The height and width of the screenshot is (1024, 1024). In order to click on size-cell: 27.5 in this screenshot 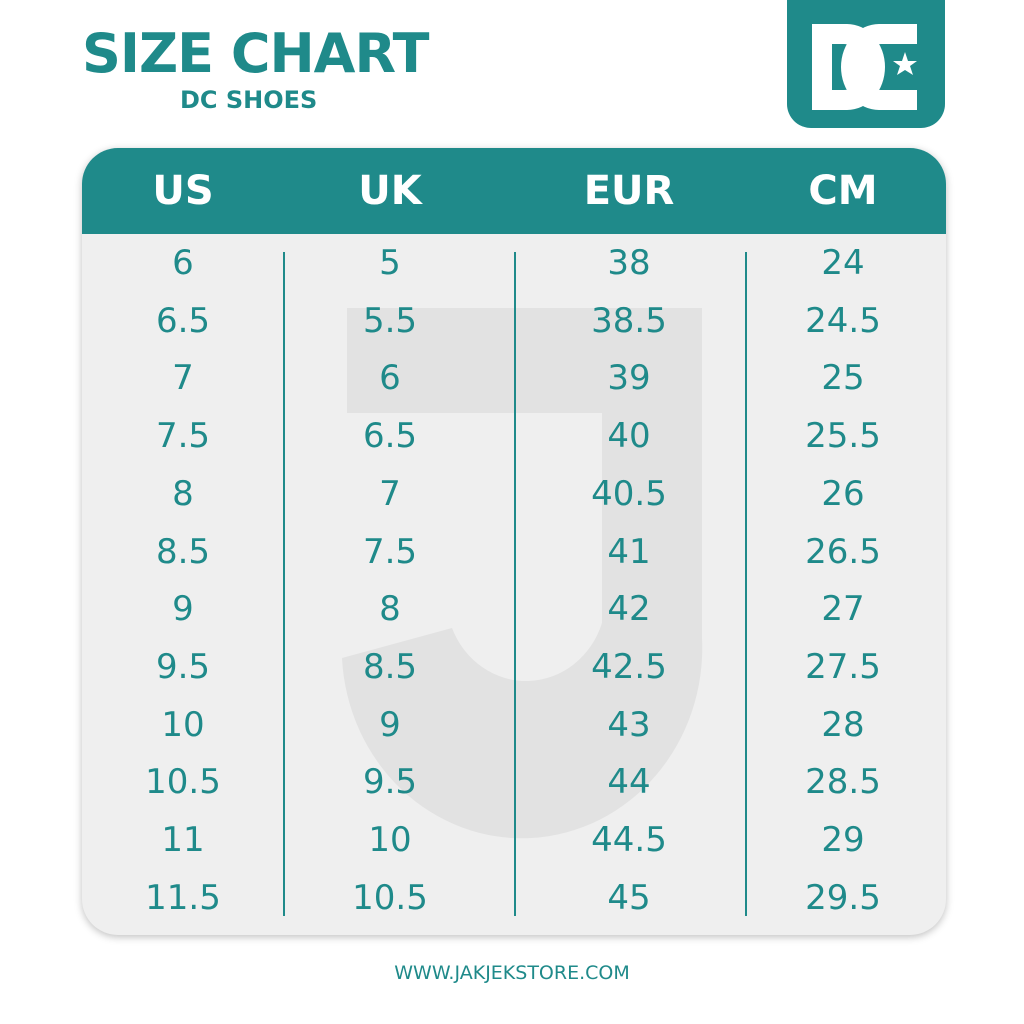, I will do `click(843, 666)`.